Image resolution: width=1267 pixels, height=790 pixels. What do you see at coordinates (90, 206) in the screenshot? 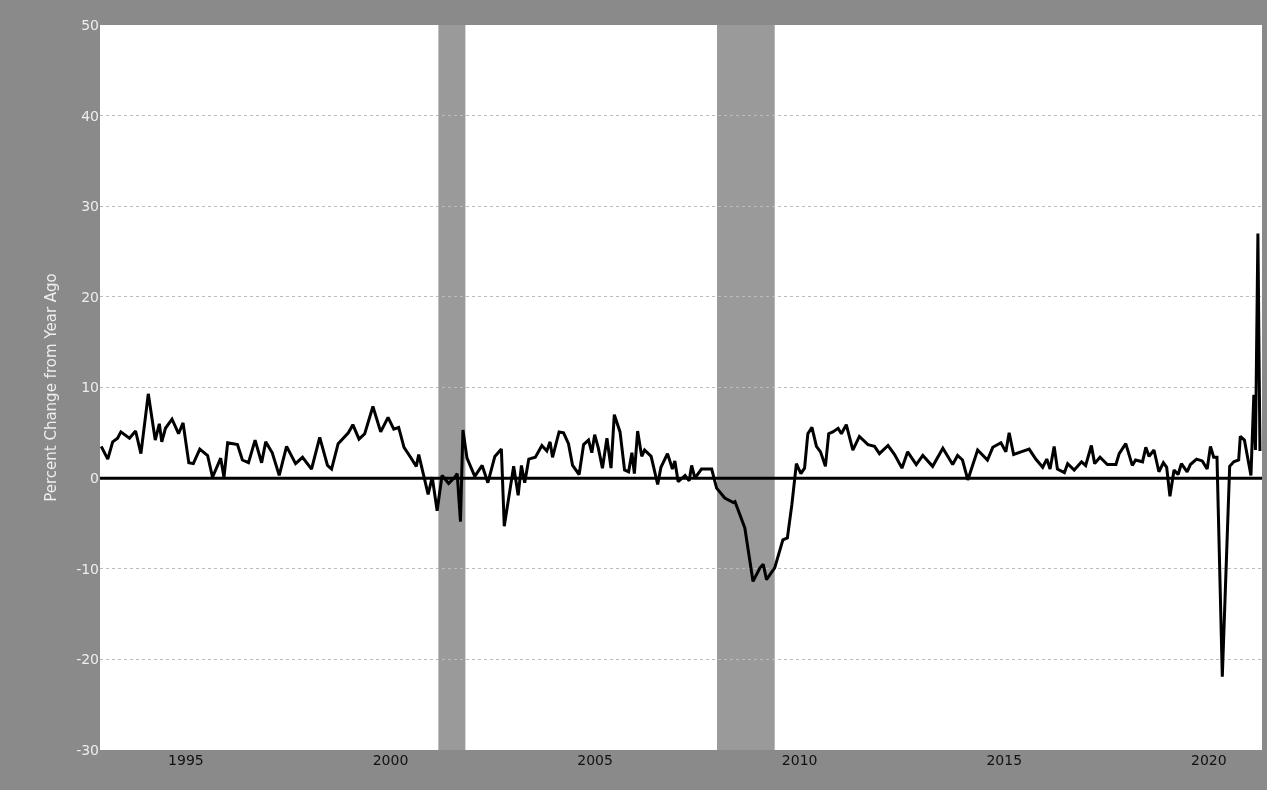
I see `y-tick-label: 30` at bounding box center [90, 206].